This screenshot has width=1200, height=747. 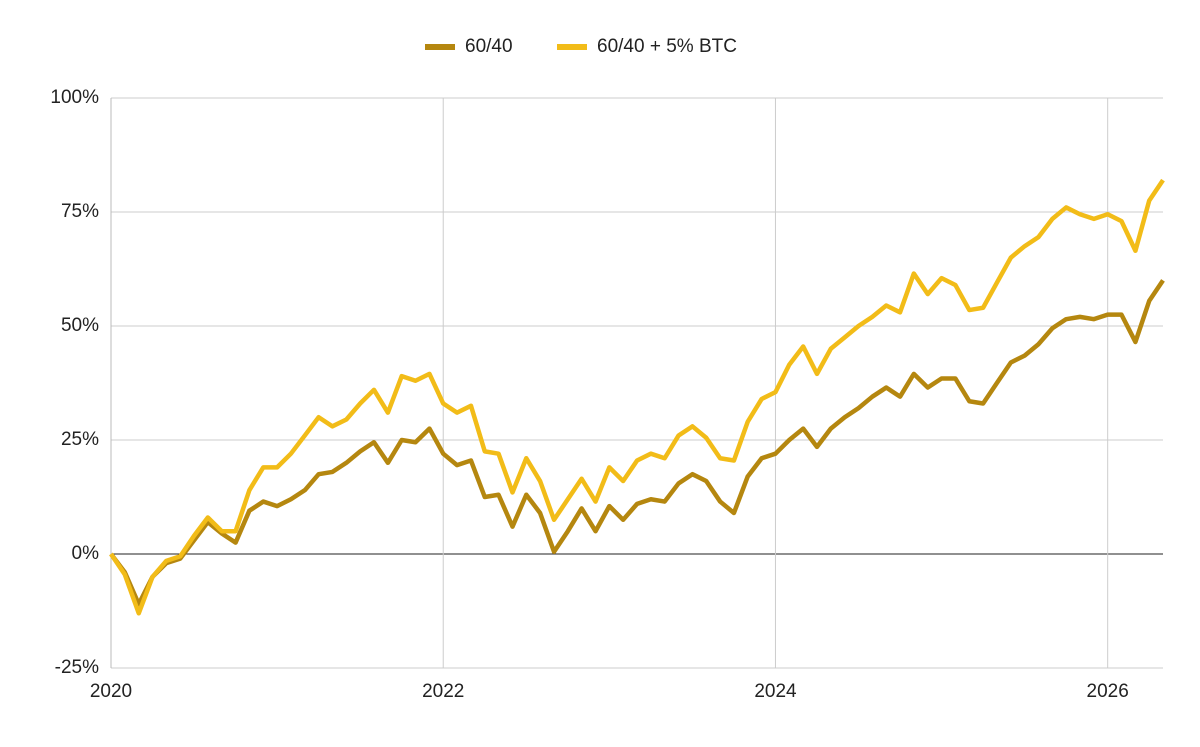 What do you see at coordinates (489, 46) in the screenshot?
I see `legend-label: 60/40` at bounding box center [489, 46].